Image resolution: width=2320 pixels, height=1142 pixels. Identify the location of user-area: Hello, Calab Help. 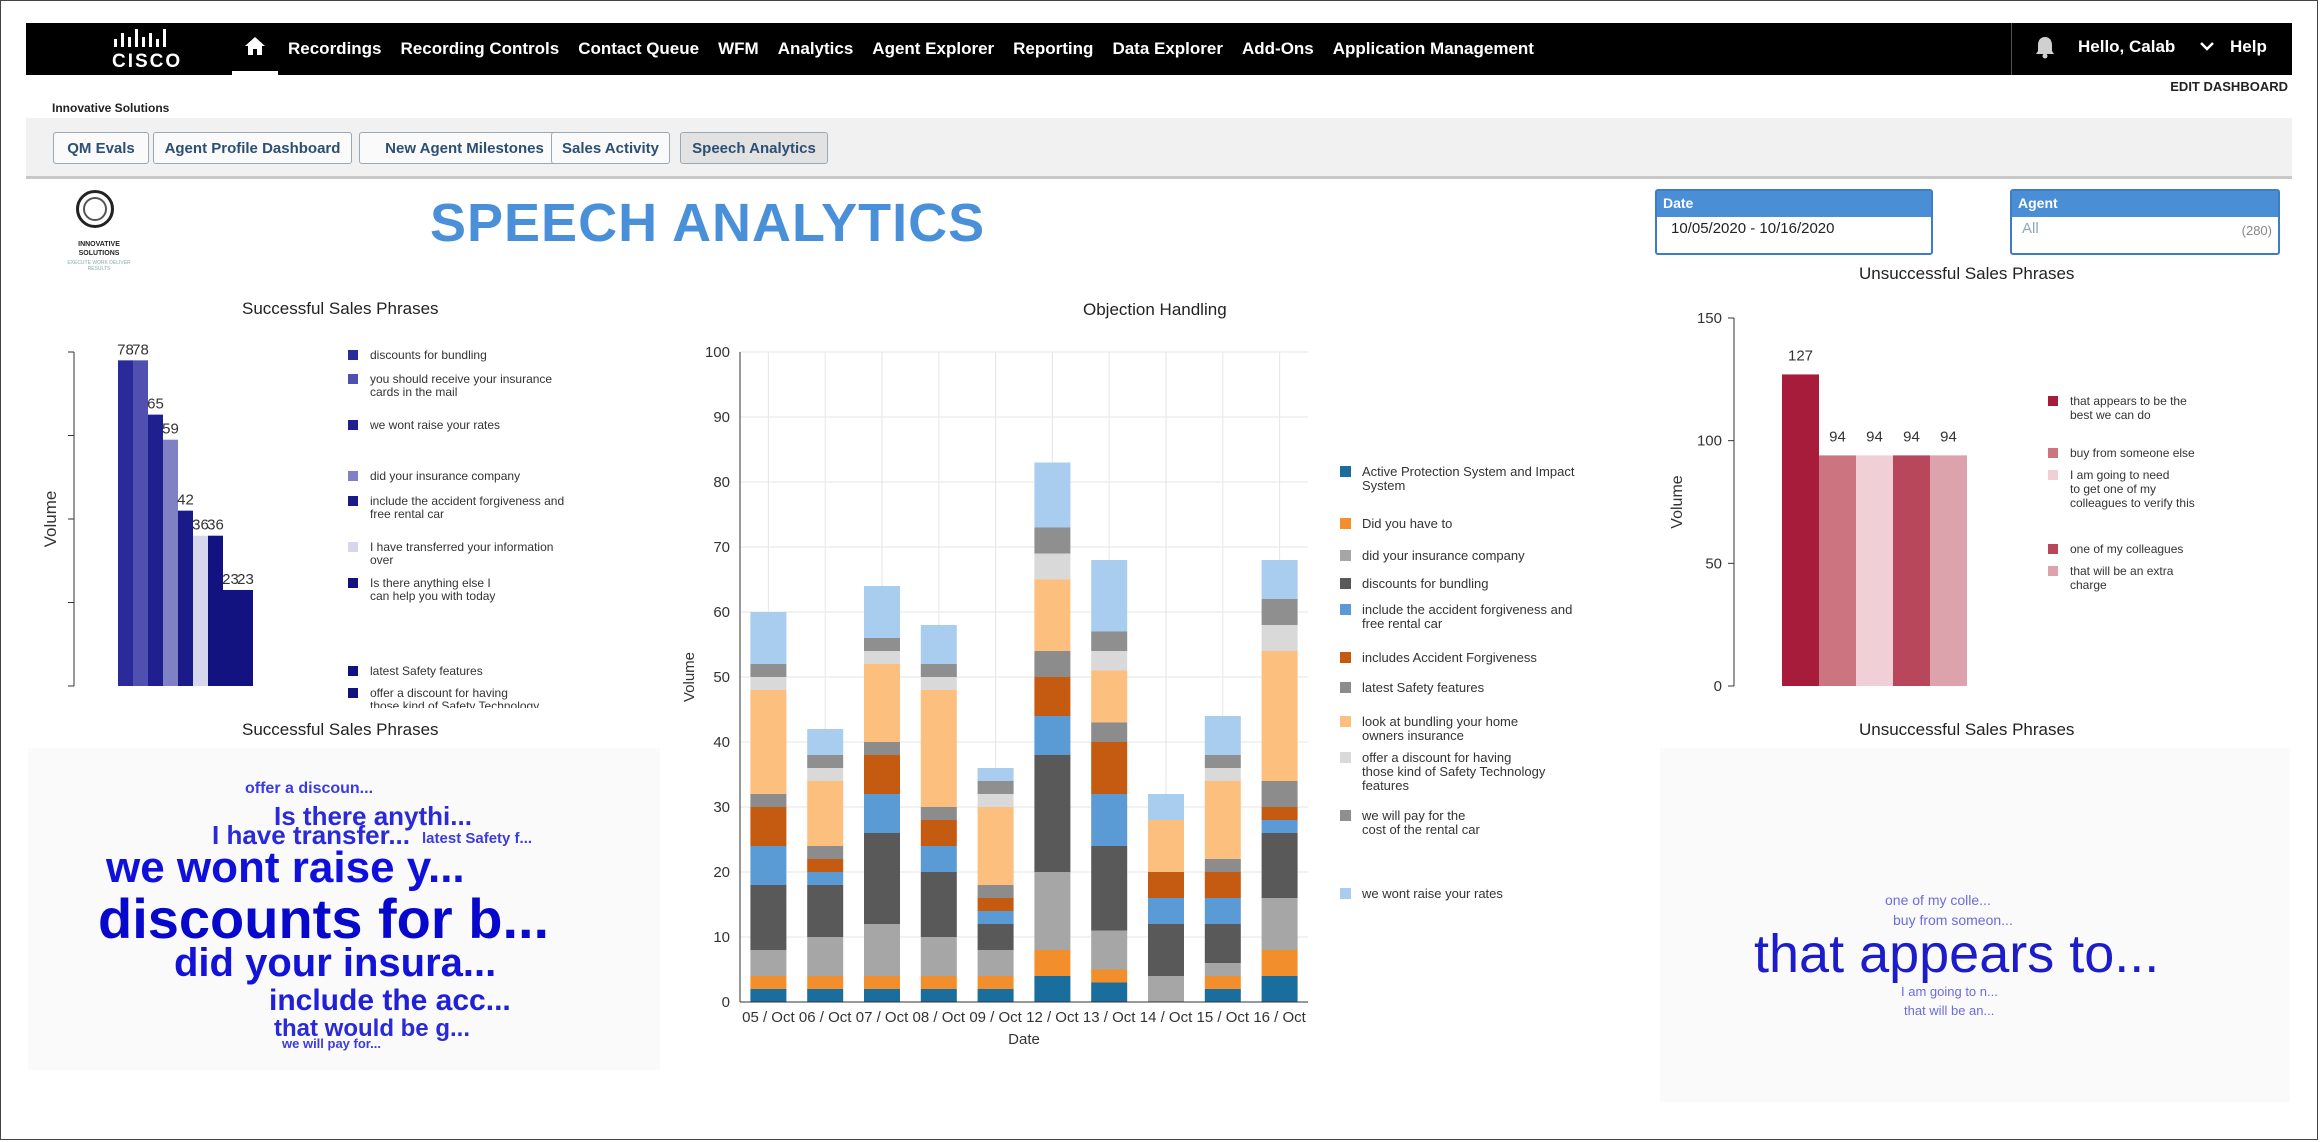
(2151, 49).